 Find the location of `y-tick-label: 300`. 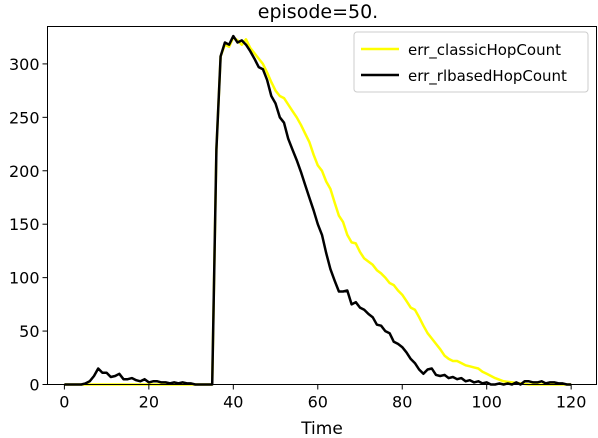

y-tick-label: 300 is located at coordinates (24, 64).